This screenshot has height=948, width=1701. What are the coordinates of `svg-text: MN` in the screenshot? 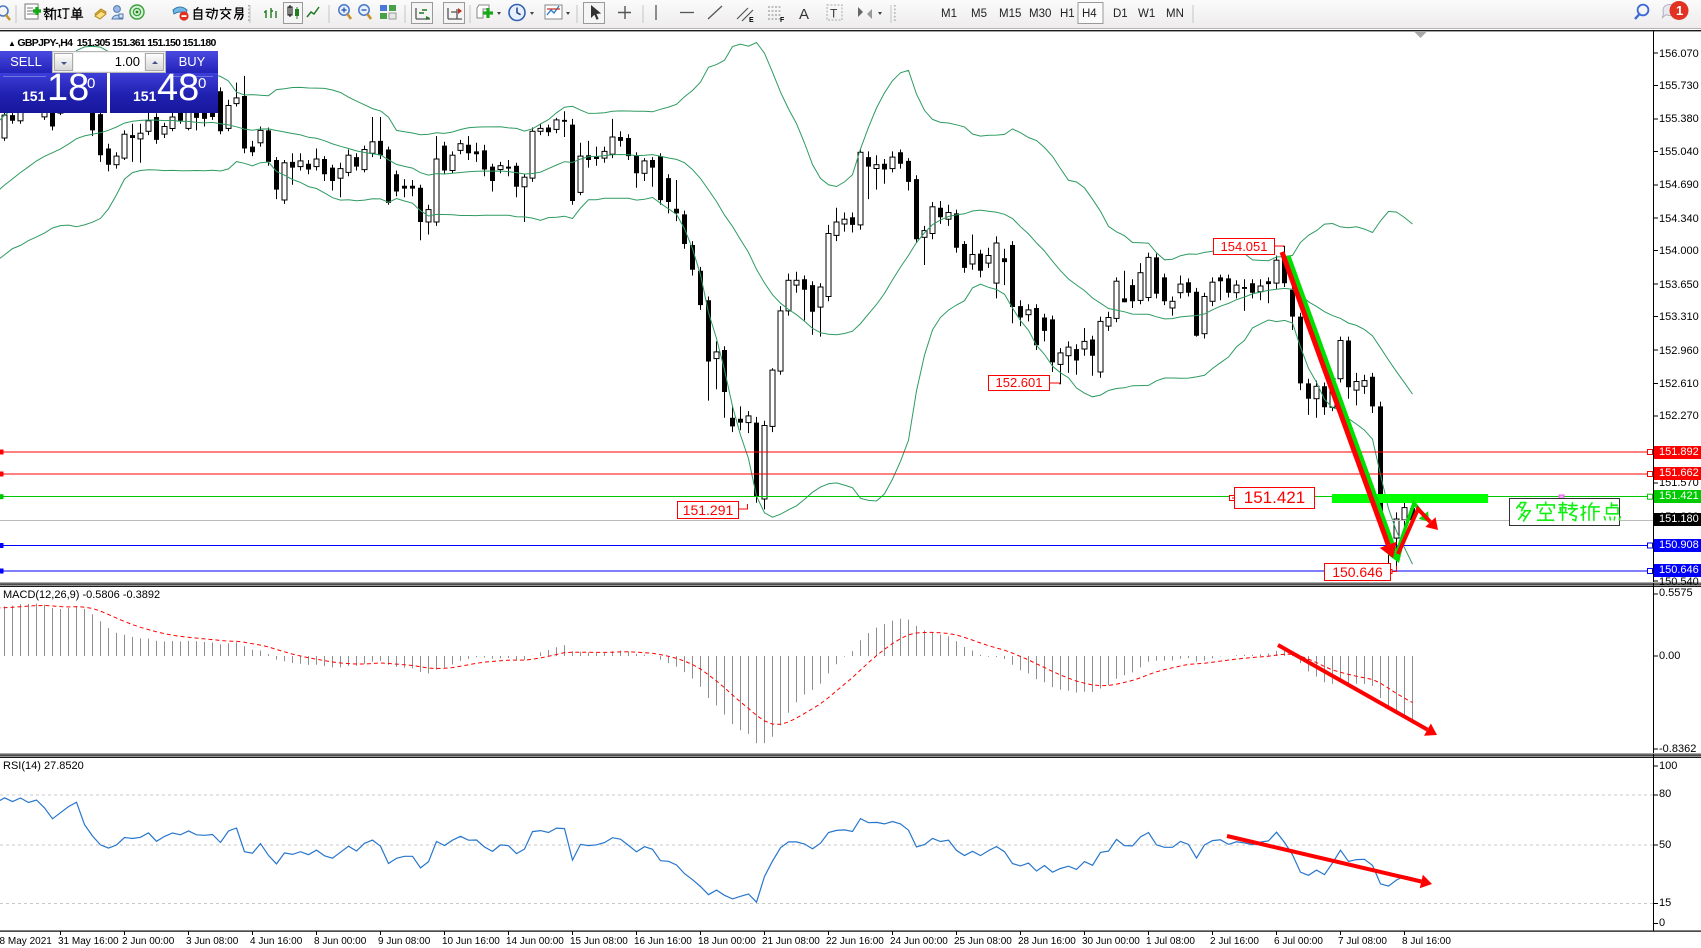 It's located at (1175, 14).